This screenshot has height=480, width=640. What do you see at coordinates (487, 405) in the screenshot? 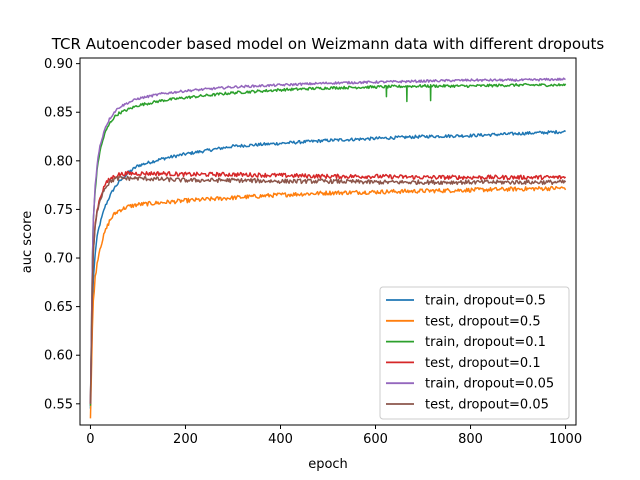
I see `legend-label-5: test, dropout=0.05` at bounding box center [487, 405].